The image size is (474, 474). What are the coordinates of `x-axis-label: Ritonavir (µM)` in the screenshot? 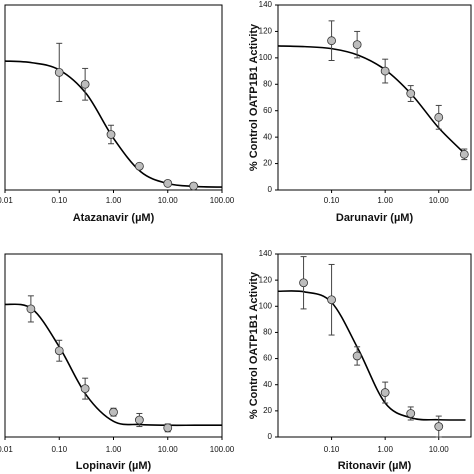 It's located at (375, 466).